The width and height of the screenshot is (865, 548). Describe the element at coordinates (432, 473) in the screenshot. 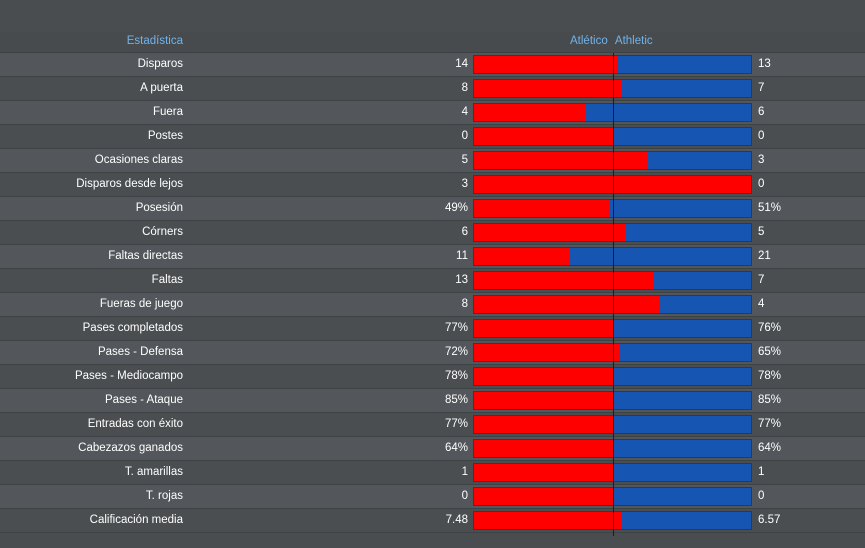

I see `stat-row: T. amarillas 1 1` at that location.